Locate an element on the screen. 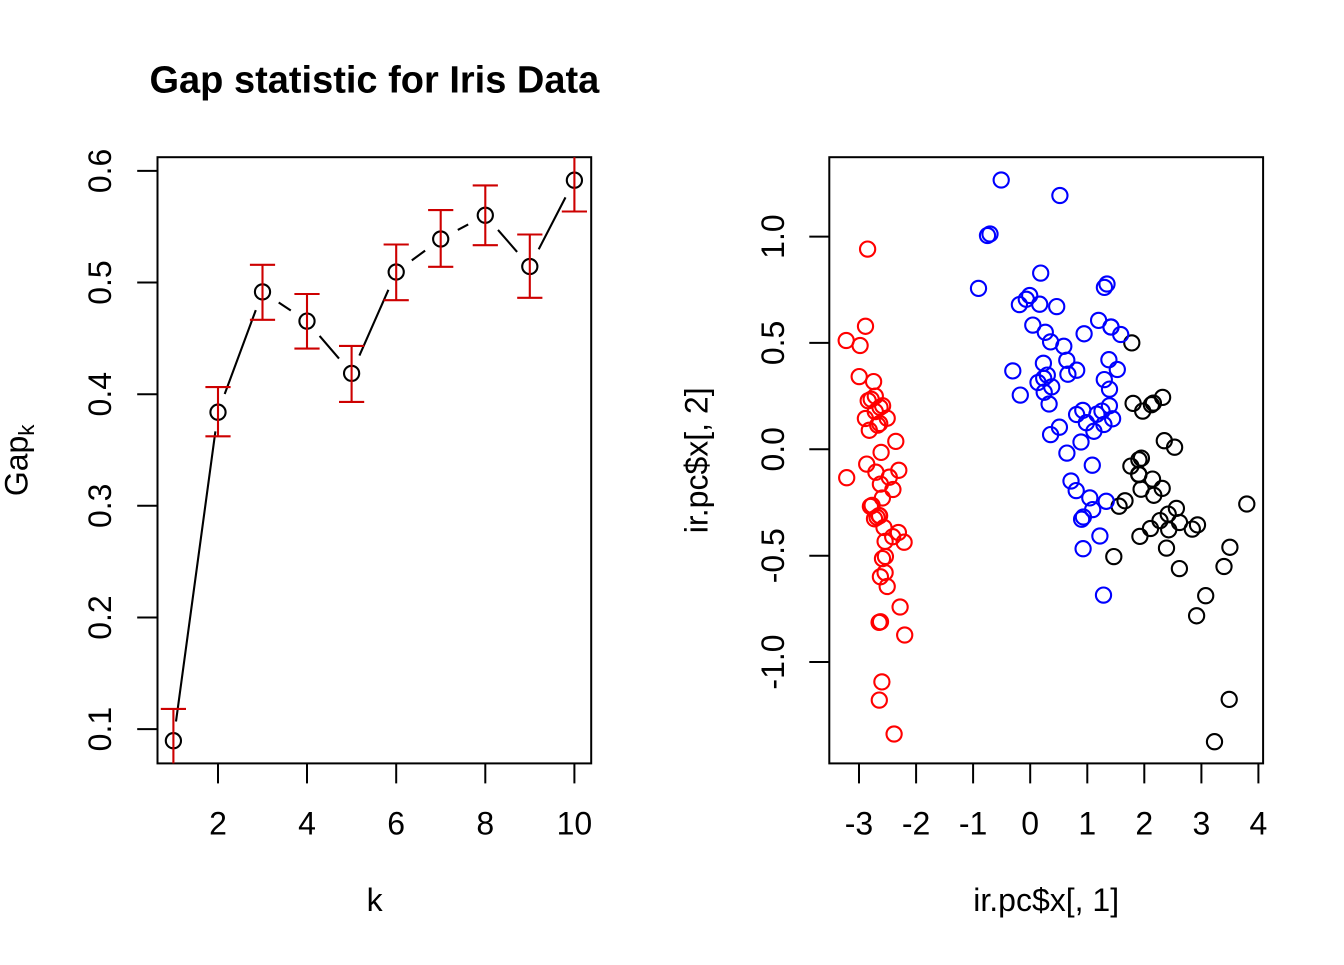 This screenshot has width=1344, height=965. svg-text: 8 is located at coordinates (485, 823).